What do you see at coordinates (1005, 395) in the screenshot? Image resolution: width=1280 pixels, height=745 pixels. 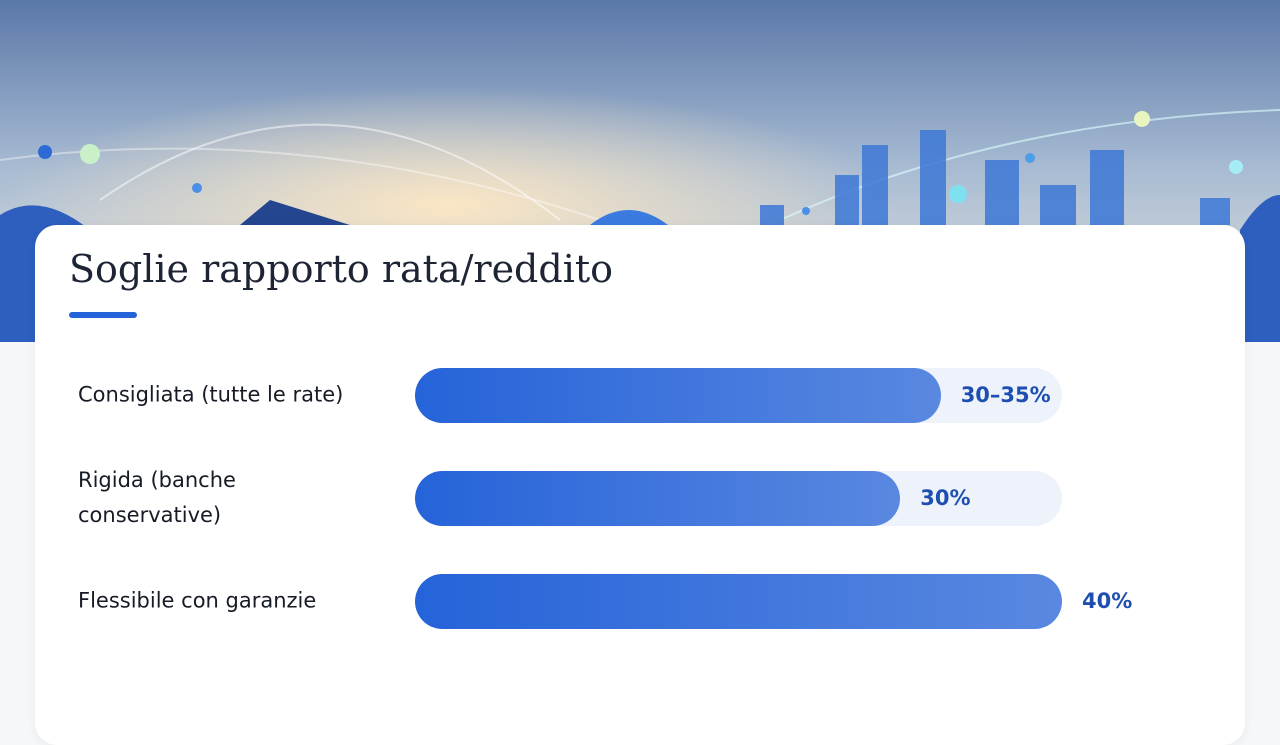 I see `value-label: 30–35%` at bounding box center [1005, 395].